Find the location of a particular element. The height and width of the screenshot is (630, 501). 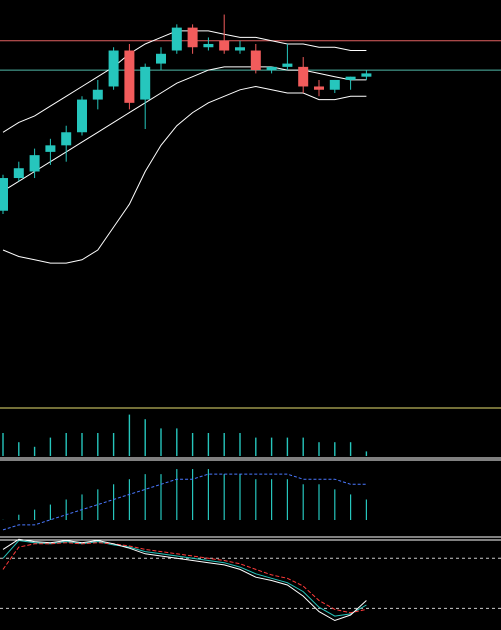

macd-panel is located at coordinates (184, 500).